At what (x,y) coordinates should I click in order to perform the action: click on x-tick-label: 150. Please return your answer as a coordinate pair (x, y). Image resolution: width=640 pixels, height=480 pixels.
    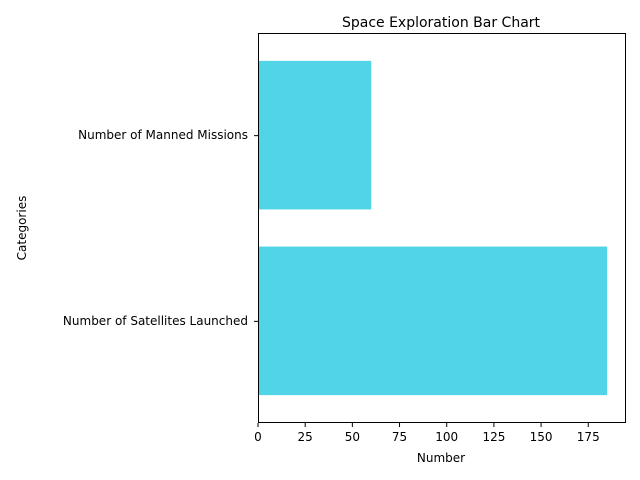
    Looking at the image, I should click on (541, 437).